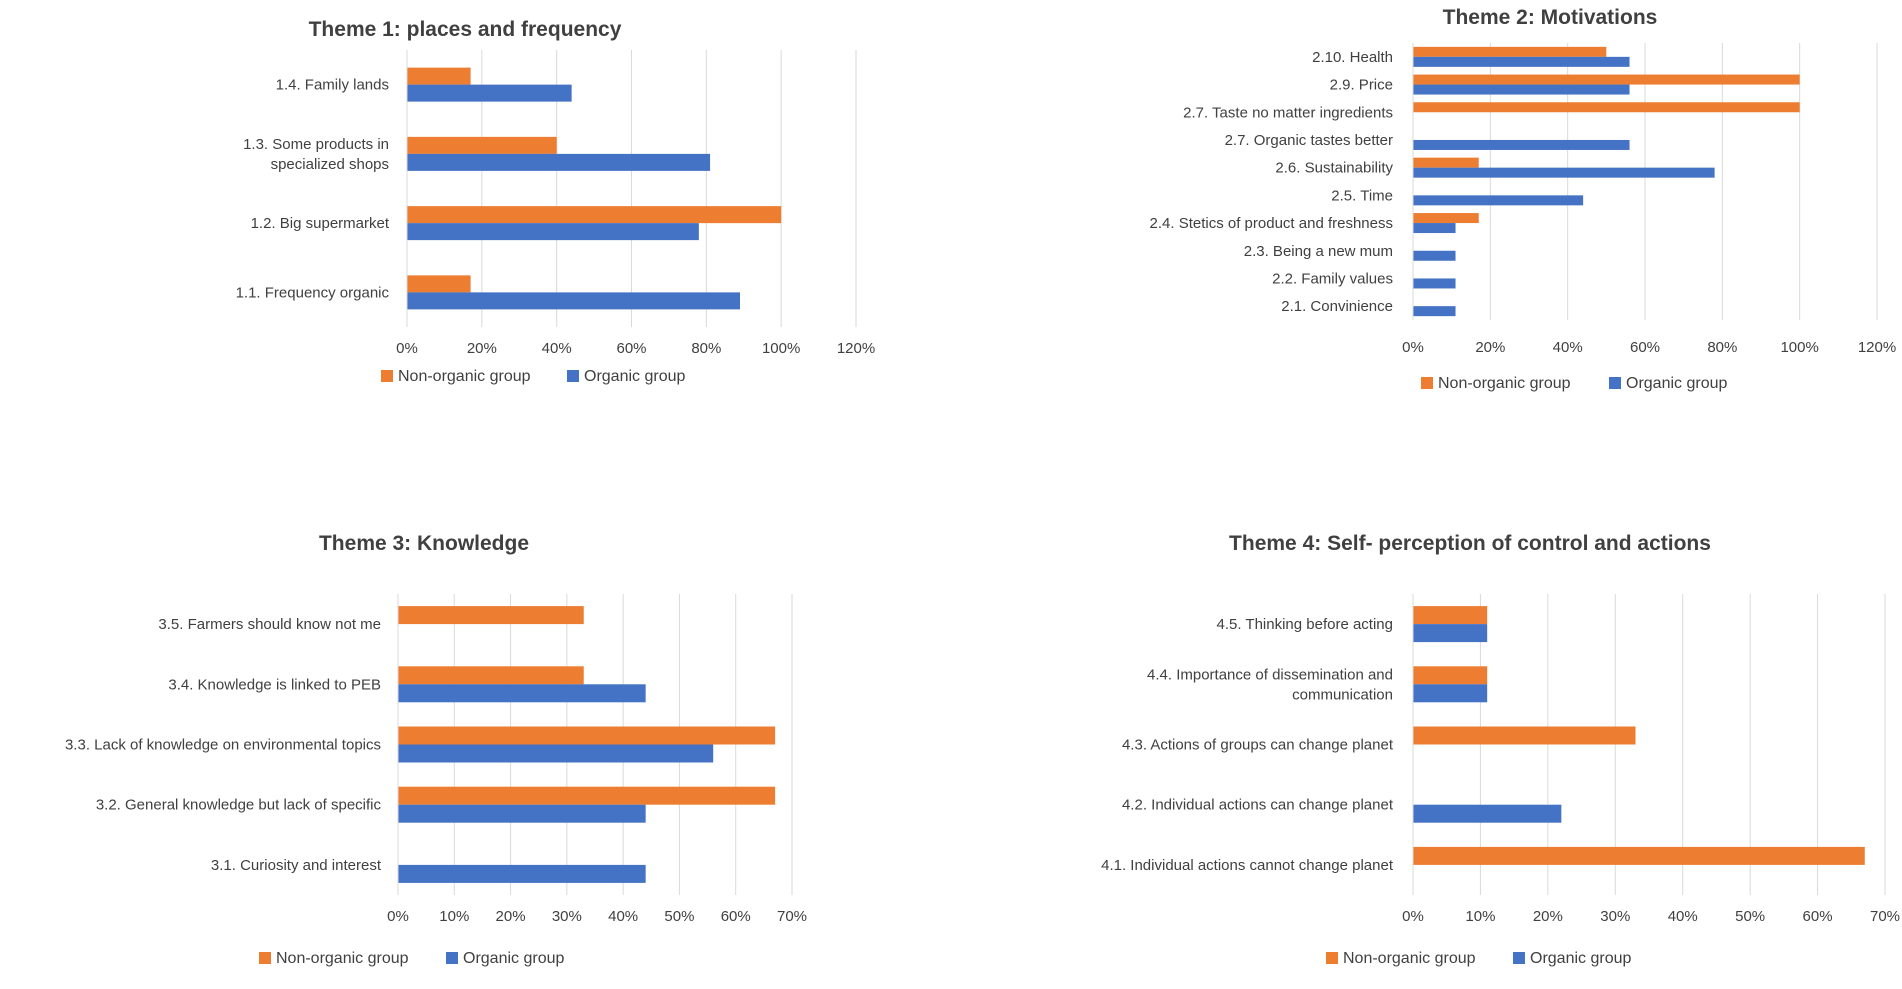 The image size is (1902, 989). Describe the element at coordinates (407, 348) in the screenshot. I see `theme1-tick-label: 0%` at that location.